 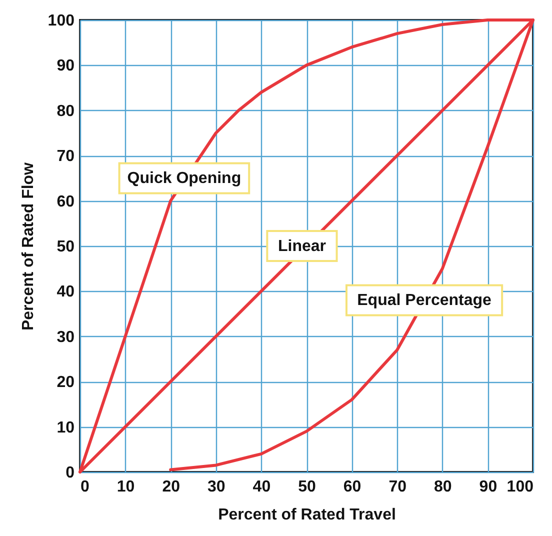 I want to click on y-tick-label: 90, so click(x=65, y=66).